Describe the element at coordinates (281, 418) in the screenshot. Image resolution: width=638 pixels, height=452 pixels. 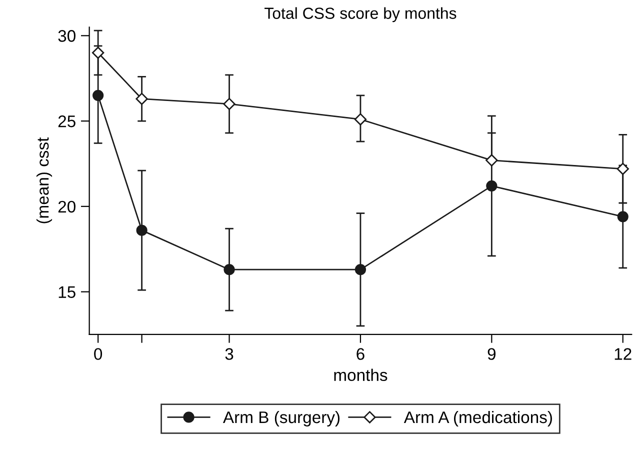
I see `legend-label: Arm B (surgery)` at that location.